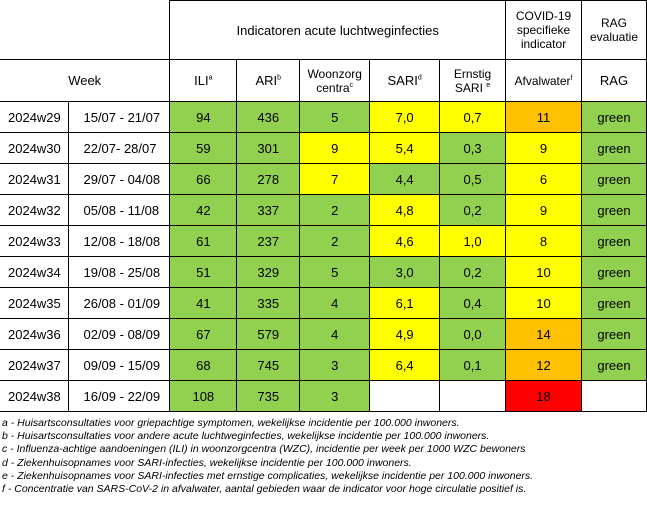  What do you see at coordinates (119, 272) in the screenshot?
I see `dates-cell: 19/08 - 25/08` at bounding box center [119, 272].